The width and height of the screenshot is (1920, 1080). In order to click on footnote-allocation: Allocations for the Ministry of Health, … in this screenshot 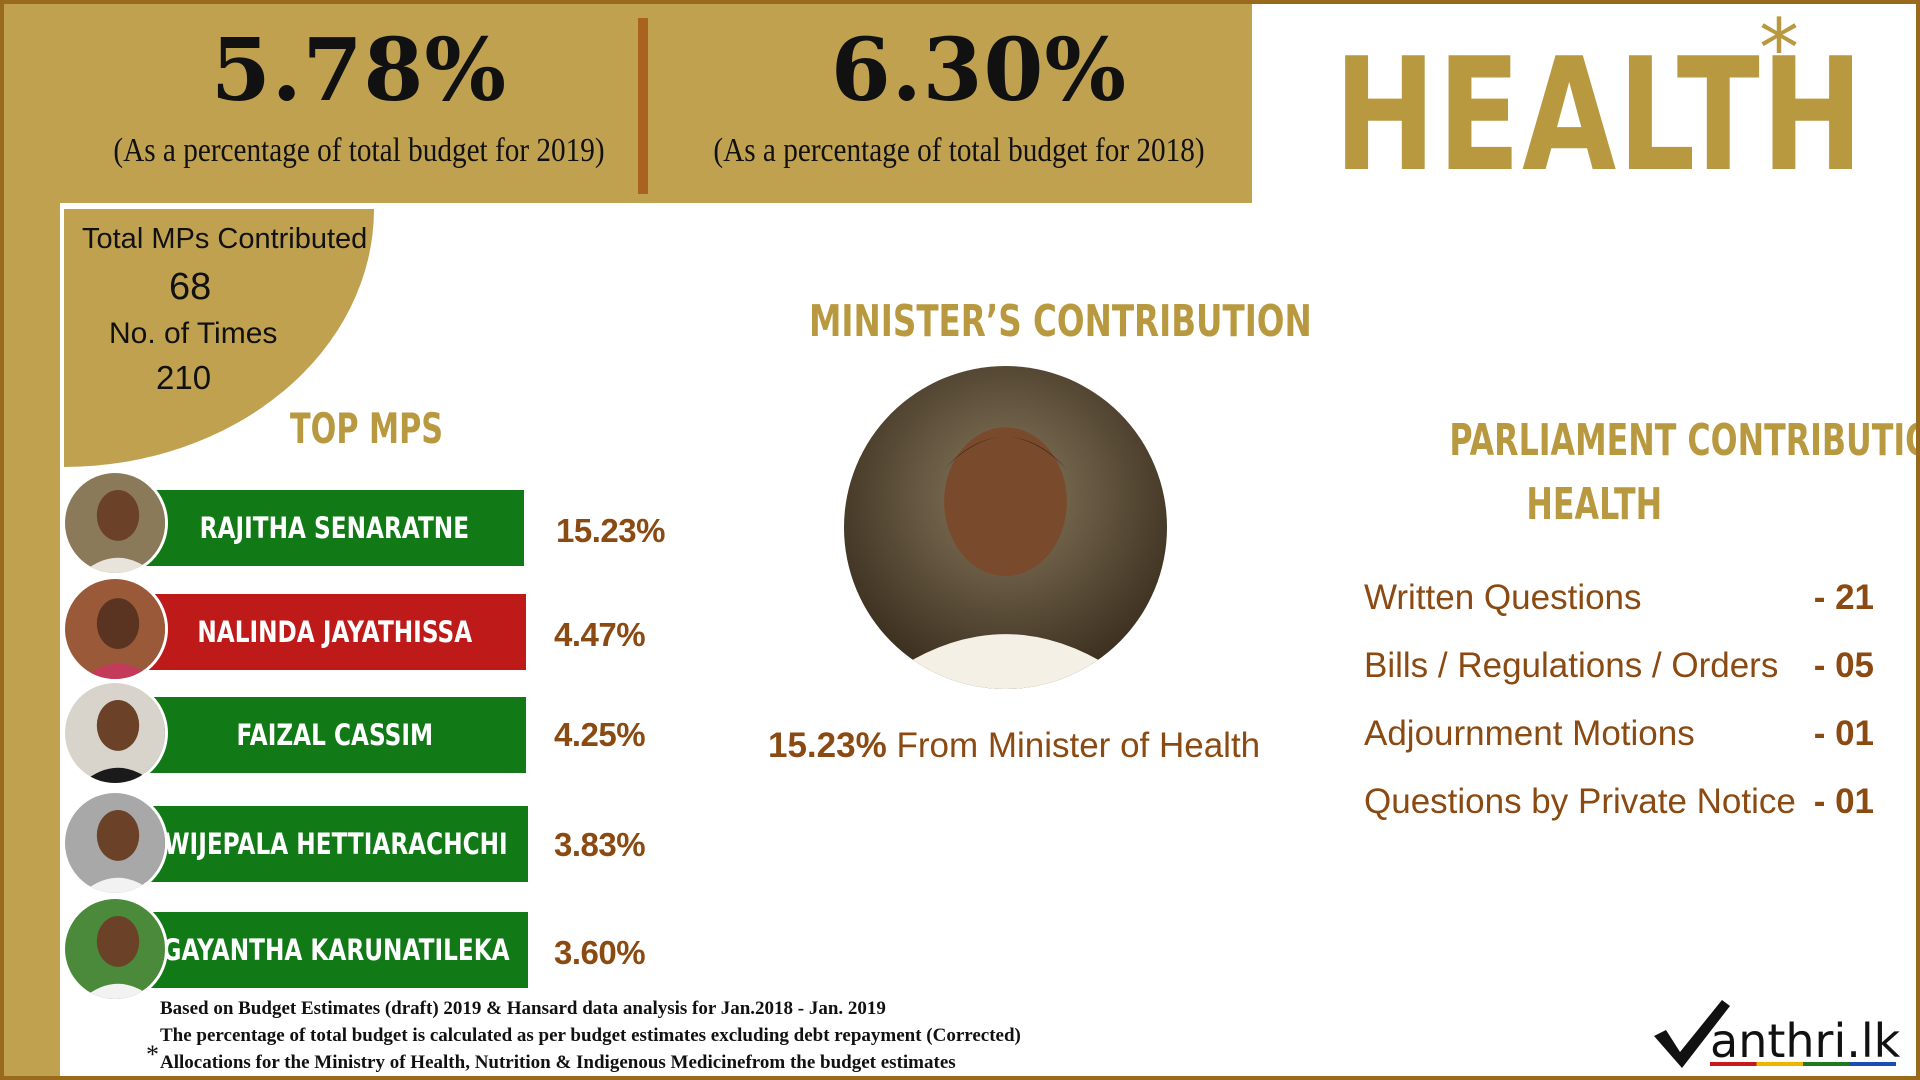, I will do `click(558, 1062)`.